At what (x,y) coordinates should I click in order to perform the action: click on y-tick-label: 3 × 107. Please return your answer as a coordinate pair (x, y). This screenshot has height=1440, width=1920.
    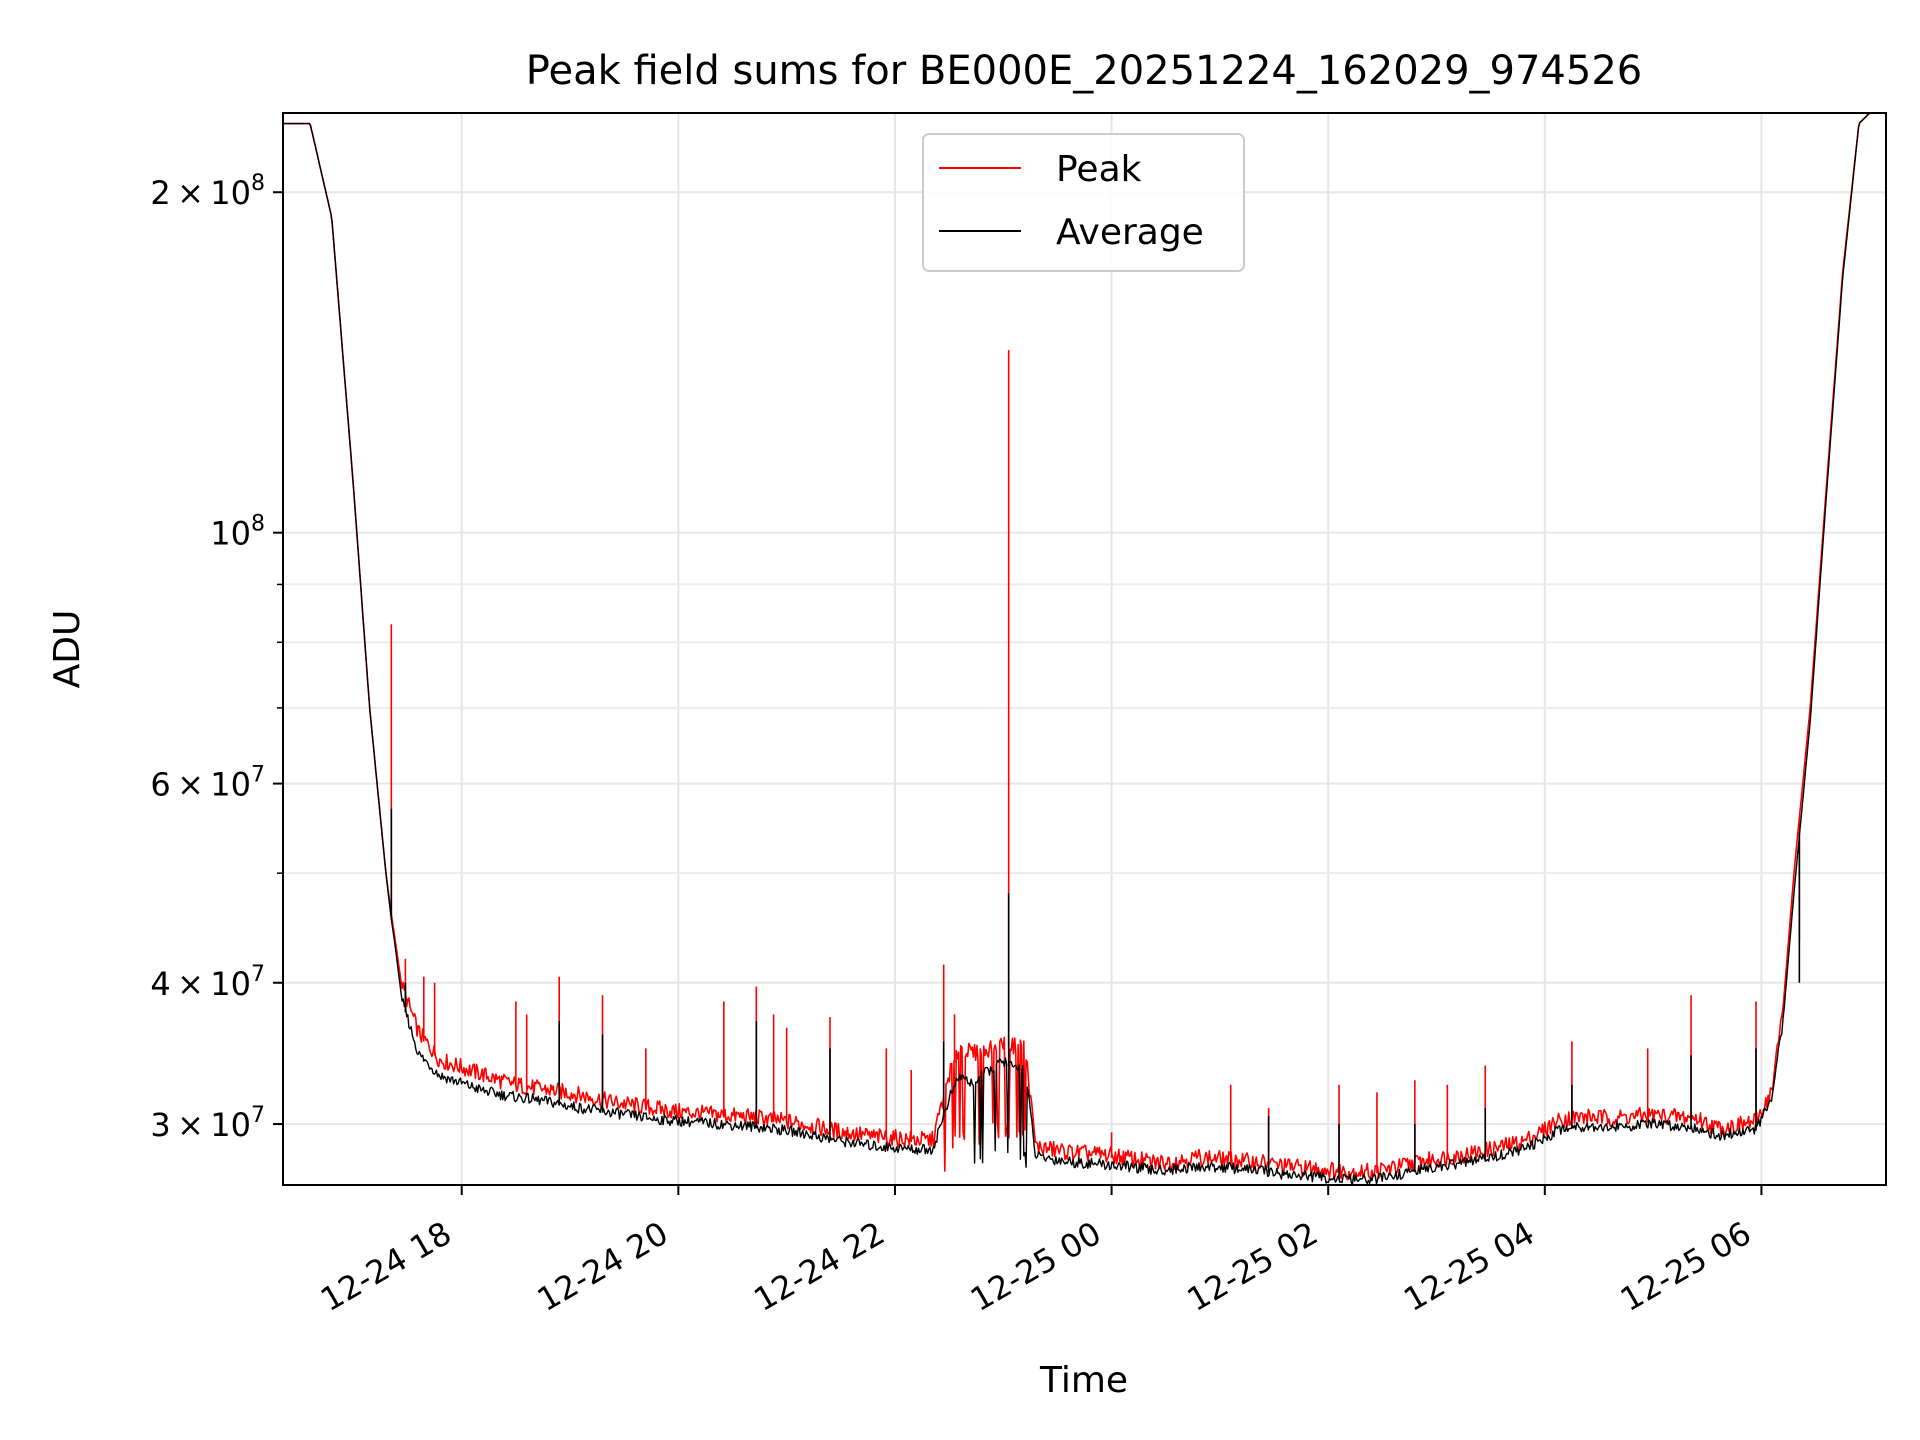
    Looking at the image, I should click on (207, 1123).